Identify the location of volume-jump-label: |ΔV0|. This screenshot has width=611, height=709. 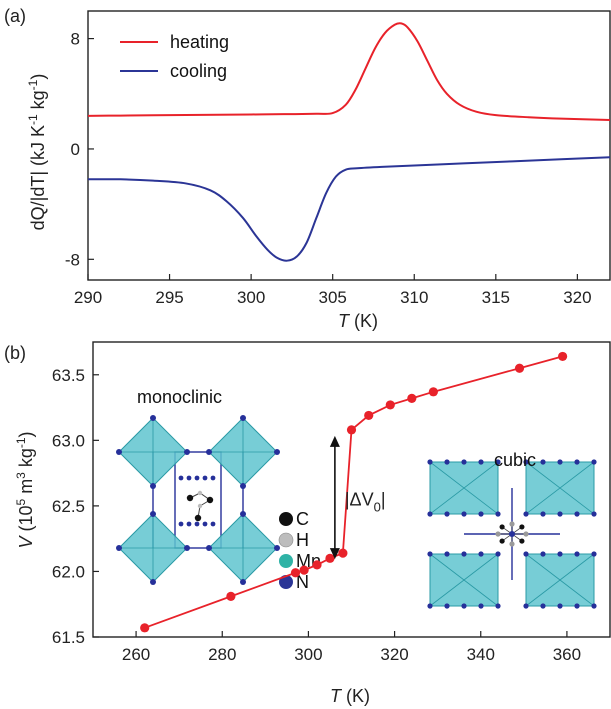
(365, 501).